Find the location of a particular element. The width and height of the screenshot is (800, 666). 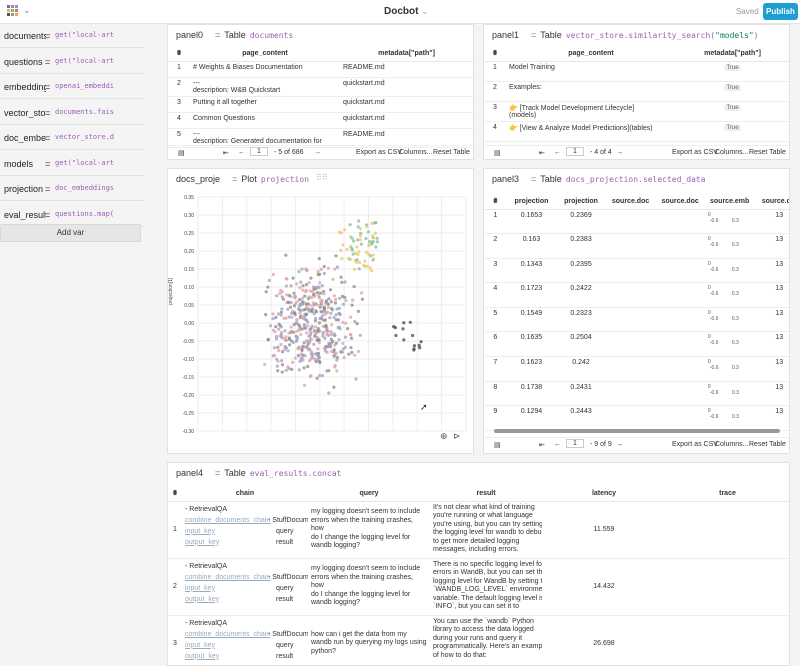

cell-projection-y: 0.2323 is located at coordinates (581, 320).